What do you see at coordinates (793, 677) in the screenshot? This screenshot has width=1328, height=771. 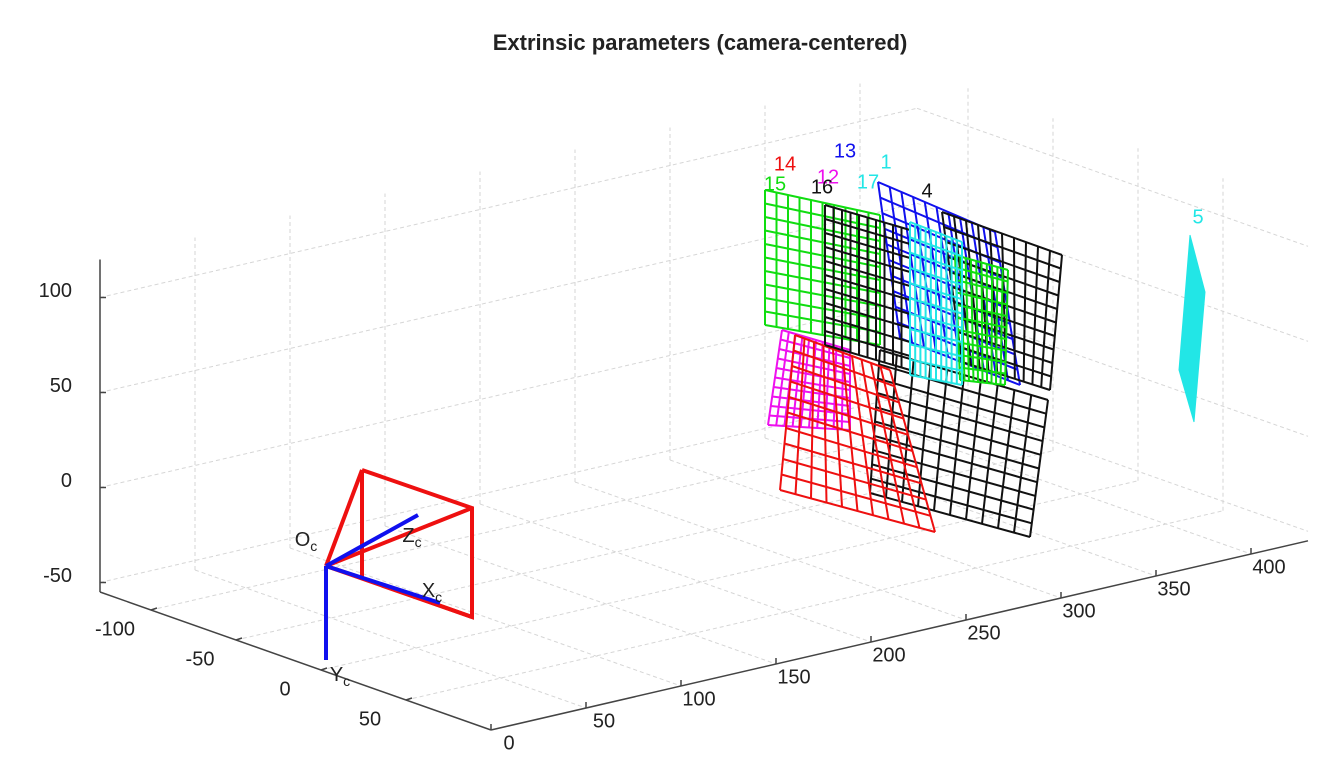 I see `x-tick-label: 150` at bounding box center [793, 677].